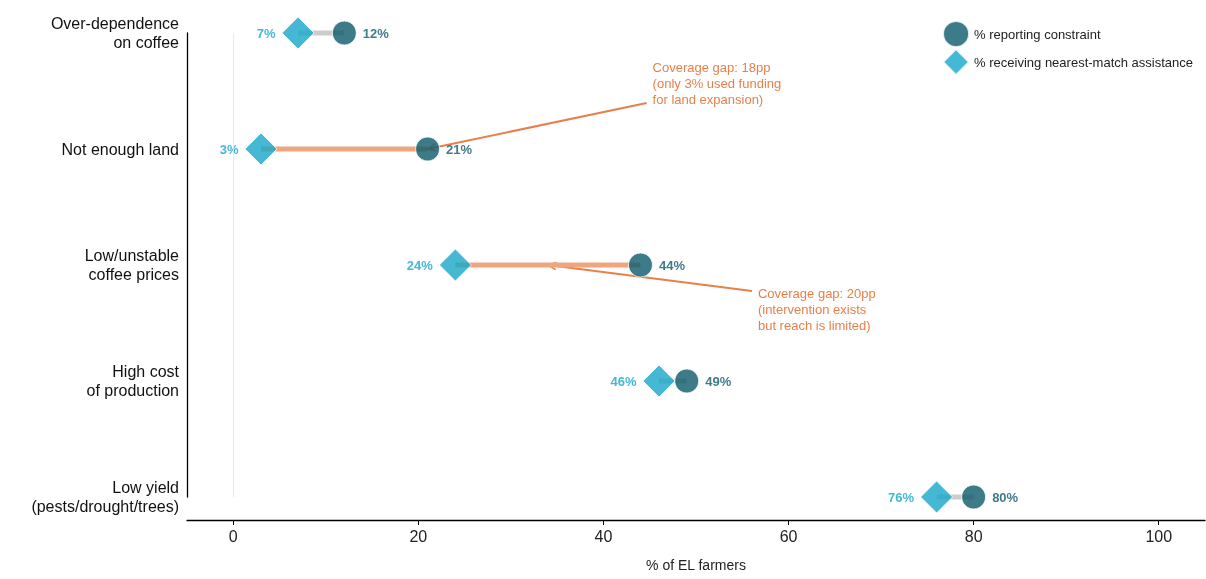  Describe the element at coordinates (132, 265) in the screenshot. I see `y-tick-label: Low/unstable coffee prices` at that location.